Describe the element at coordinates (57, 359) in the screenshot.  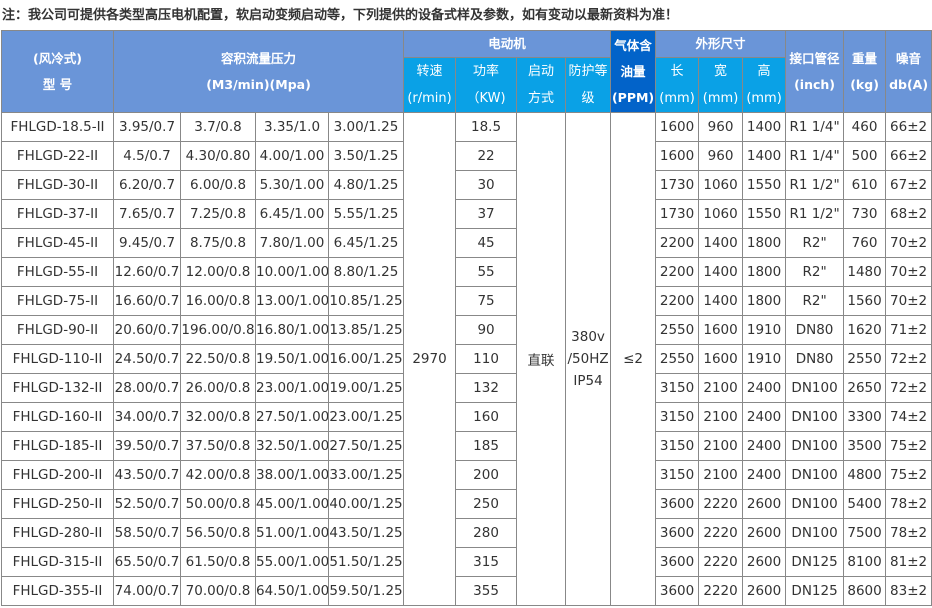
I see `cell-model: FHLGD-110-II` at that location.